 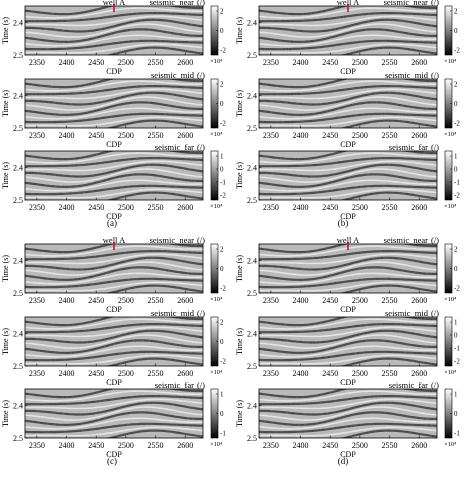 I want to click on panel-title-name: seismic_near, so click(x=406, y=240).